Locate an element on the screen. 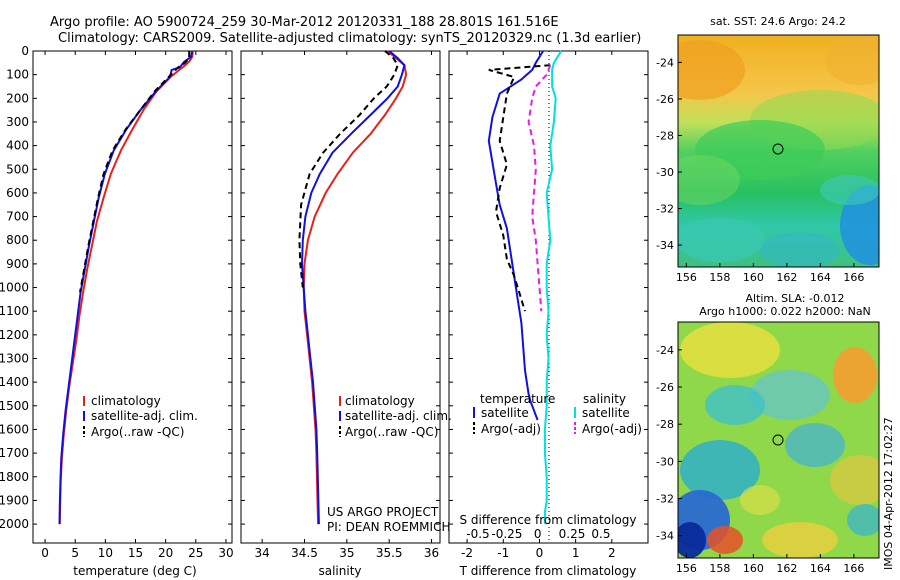  temperature-lines is located at coordinates (126, 287).